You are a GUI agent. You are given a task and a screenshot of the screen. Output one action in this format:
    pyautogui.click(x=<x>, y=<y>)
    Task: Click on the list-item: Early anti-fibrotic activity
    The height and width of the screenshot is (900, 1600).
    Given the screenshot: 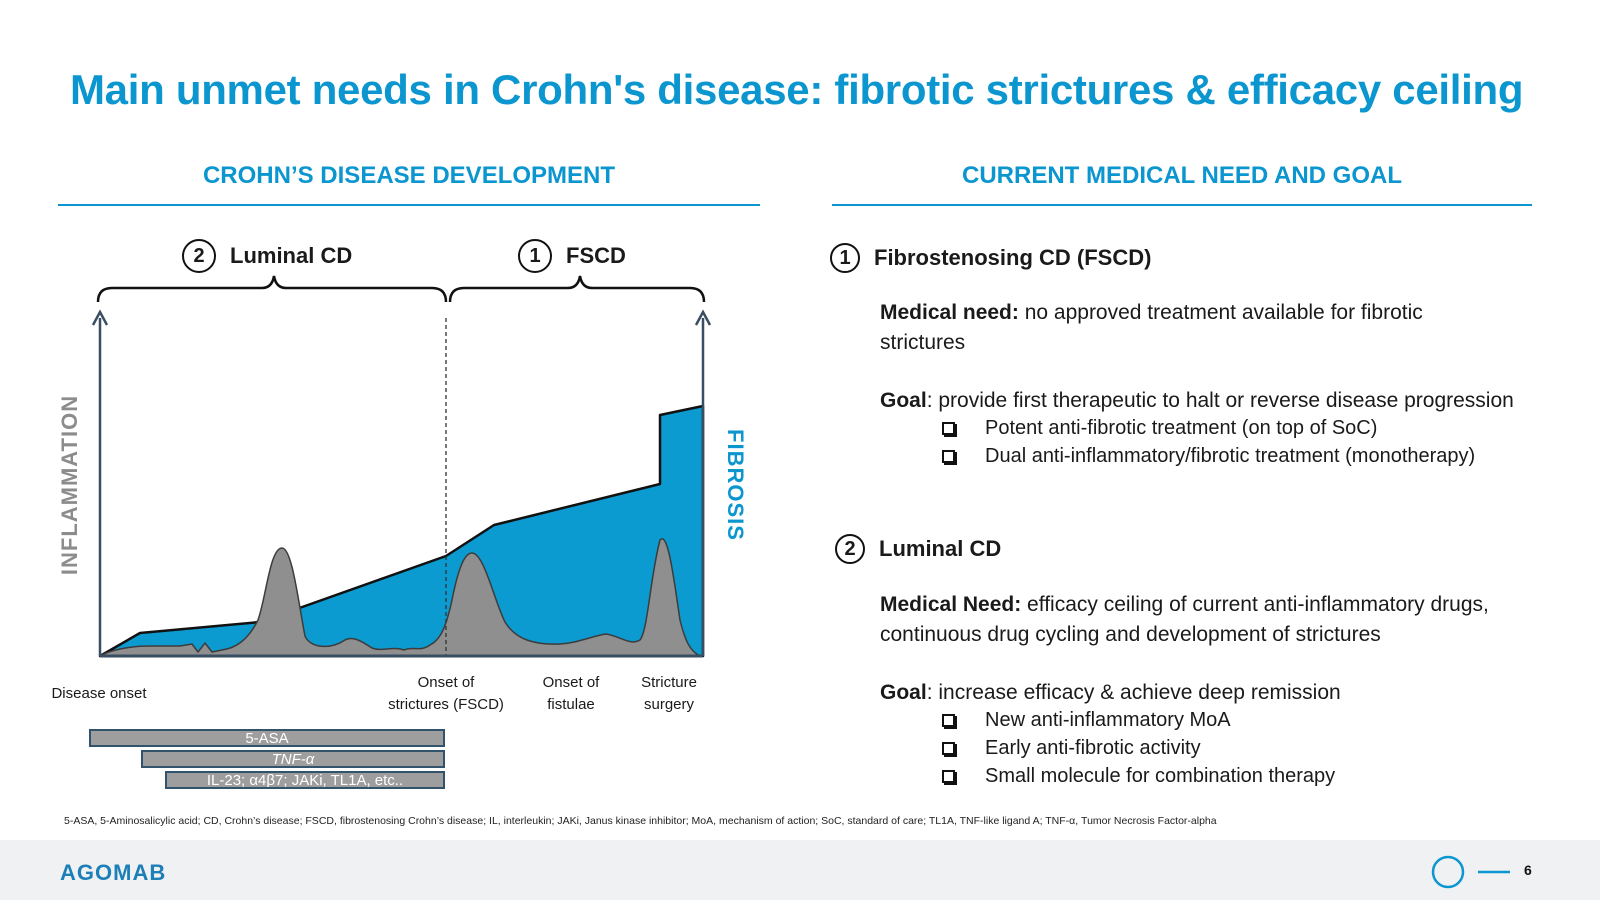 What is the action you would take?
    pyautogui.click(x=1138, y=748)
    